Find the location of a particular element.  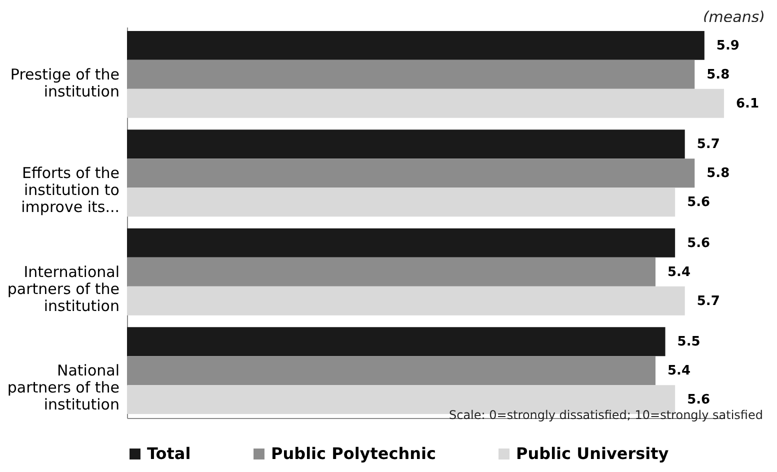

text: (means) is located at coordinates (733, 17).